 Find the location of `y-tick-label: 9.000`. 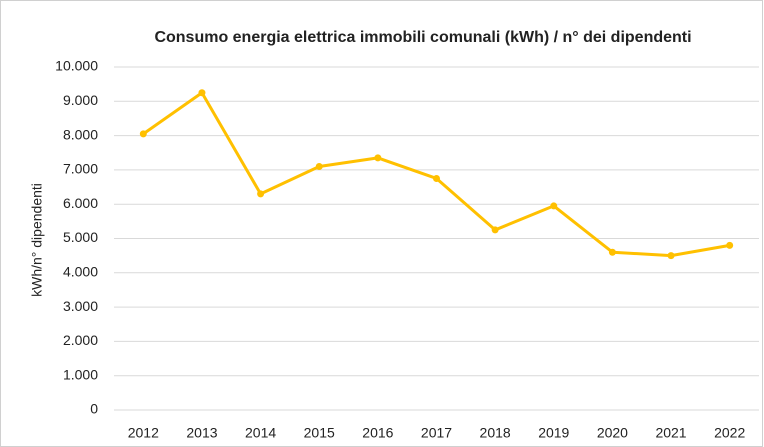

y-tick-label: 9.000 is located at coordinates (80, 100).